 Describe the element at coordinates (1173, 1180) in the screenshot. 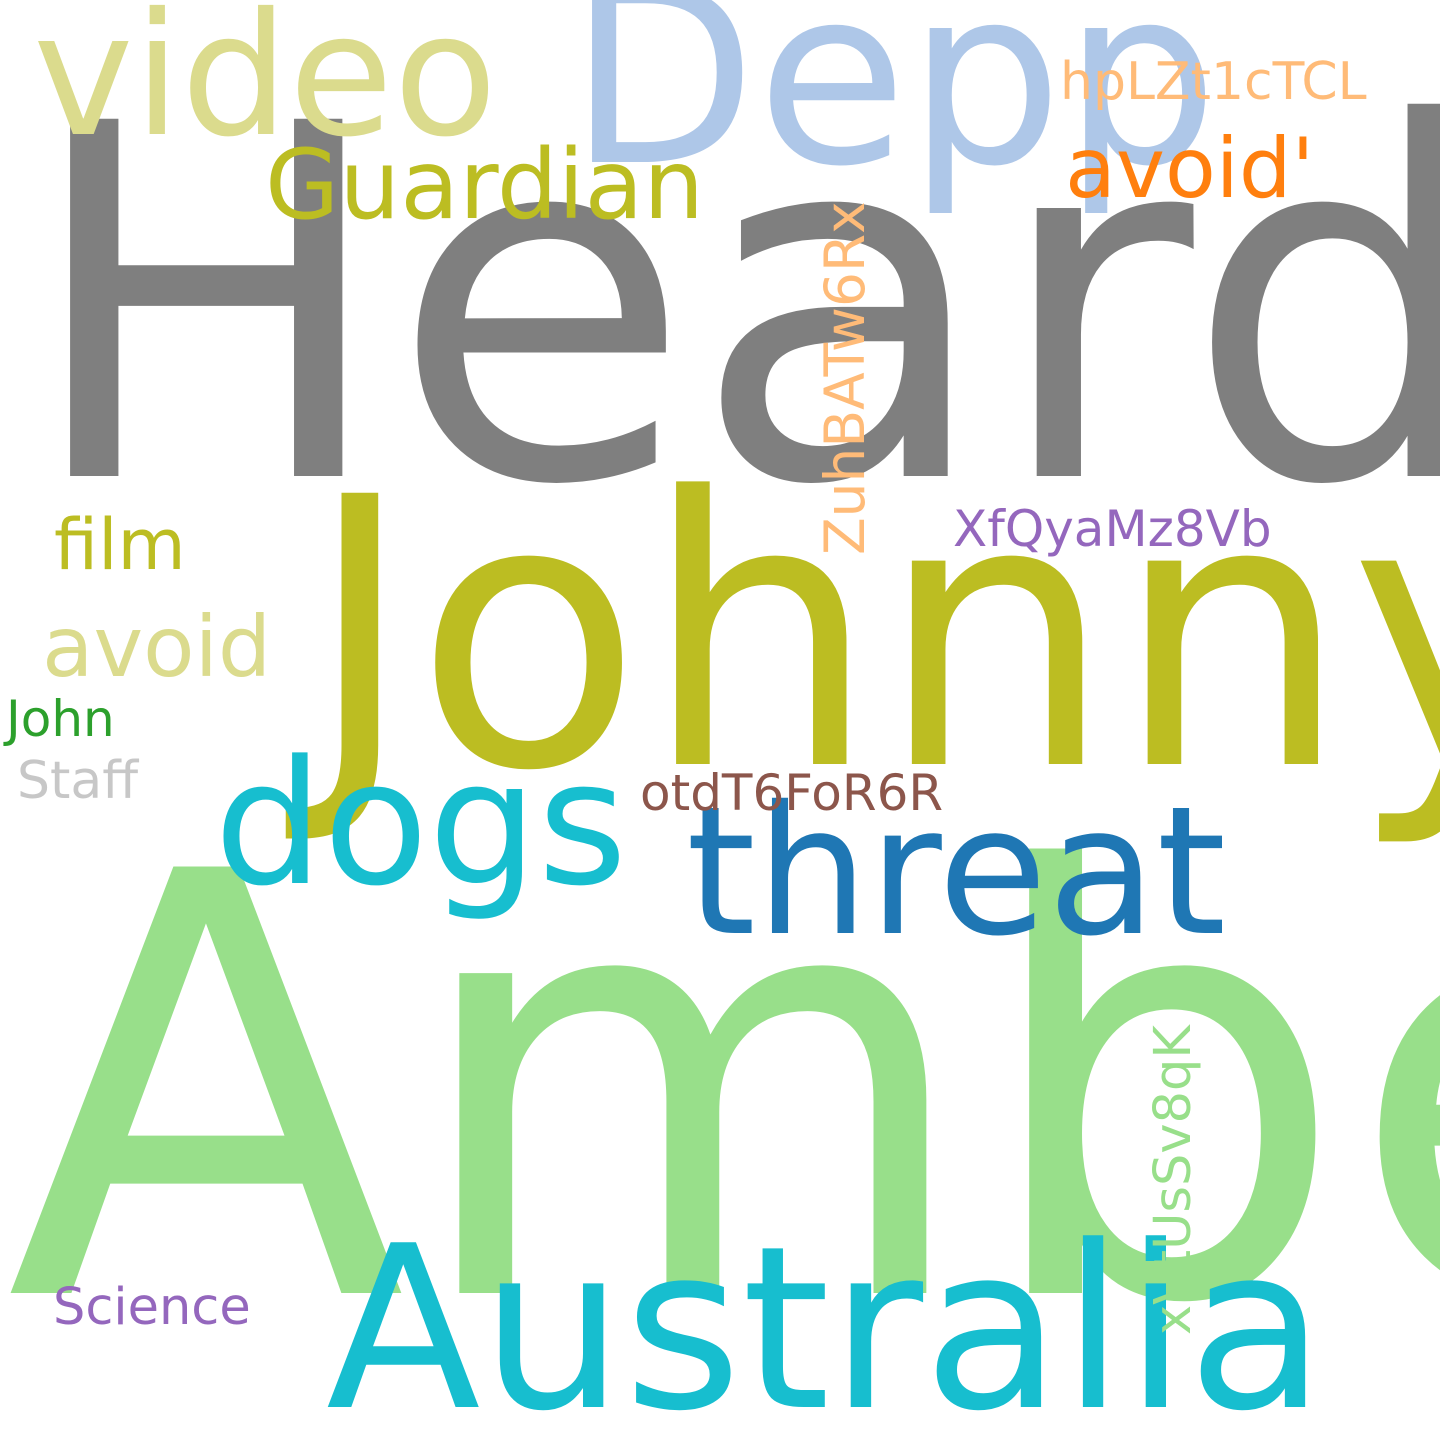

I see `word-xvtussv8qk: xVtUsSv8qK` at that location.